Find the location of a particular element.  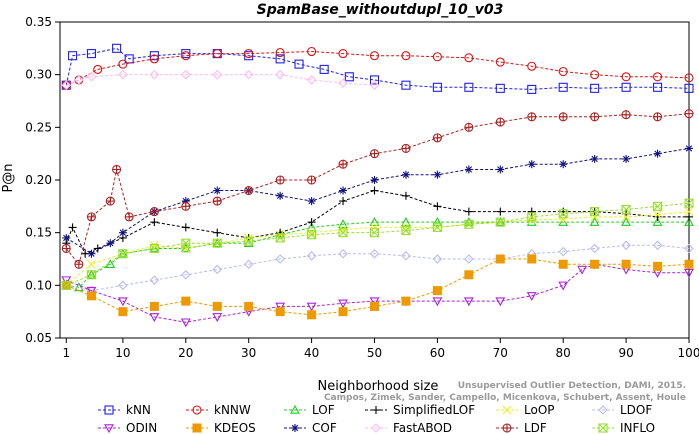

y-axis-label: P@n is located at coordinates (8, 177).